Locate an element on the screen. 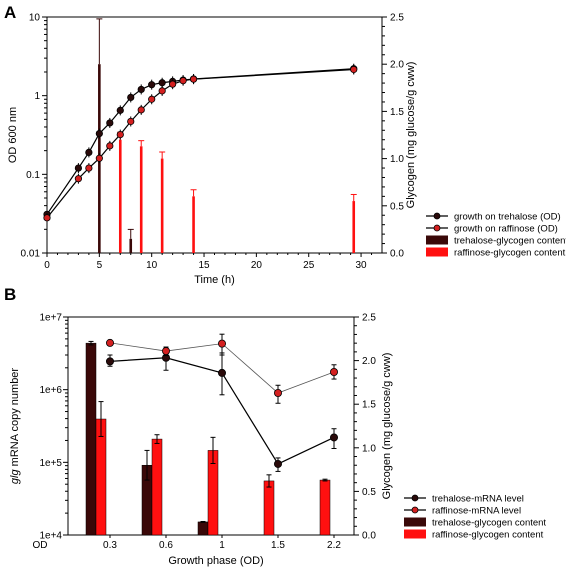 The image size is (566, 570). panel-label-a: A is located at coordinates (10, 12).